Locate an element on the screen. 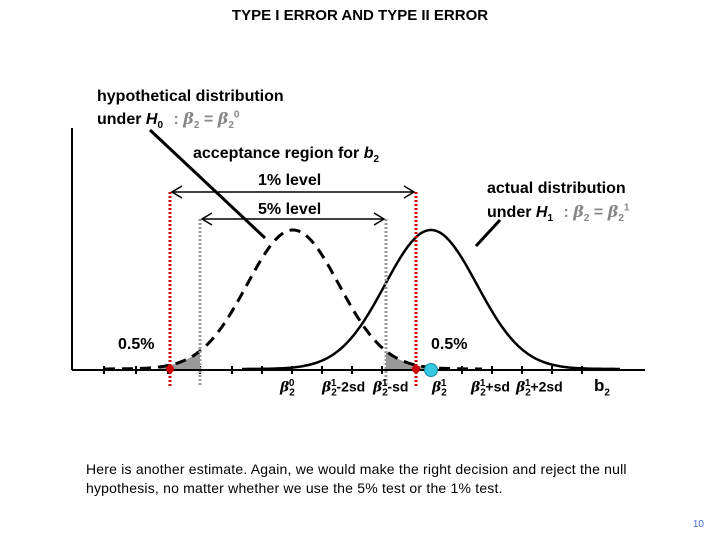 This screenshot has width=720, height=540. h0-distribution-curve is located at coordinates (293, 299).